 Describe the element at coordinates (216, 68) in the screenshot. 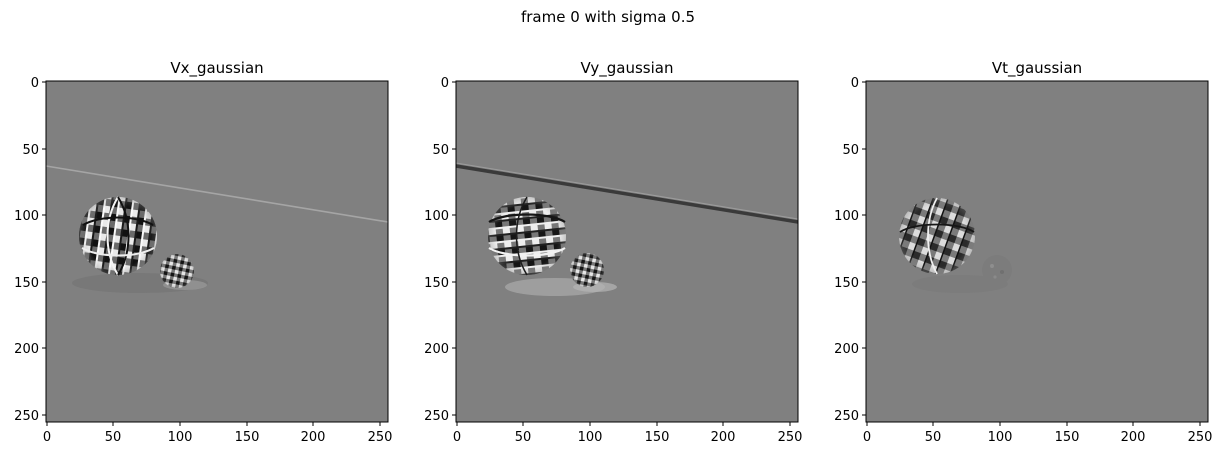

I see `panel-title: Vx_gaussian` at that location.